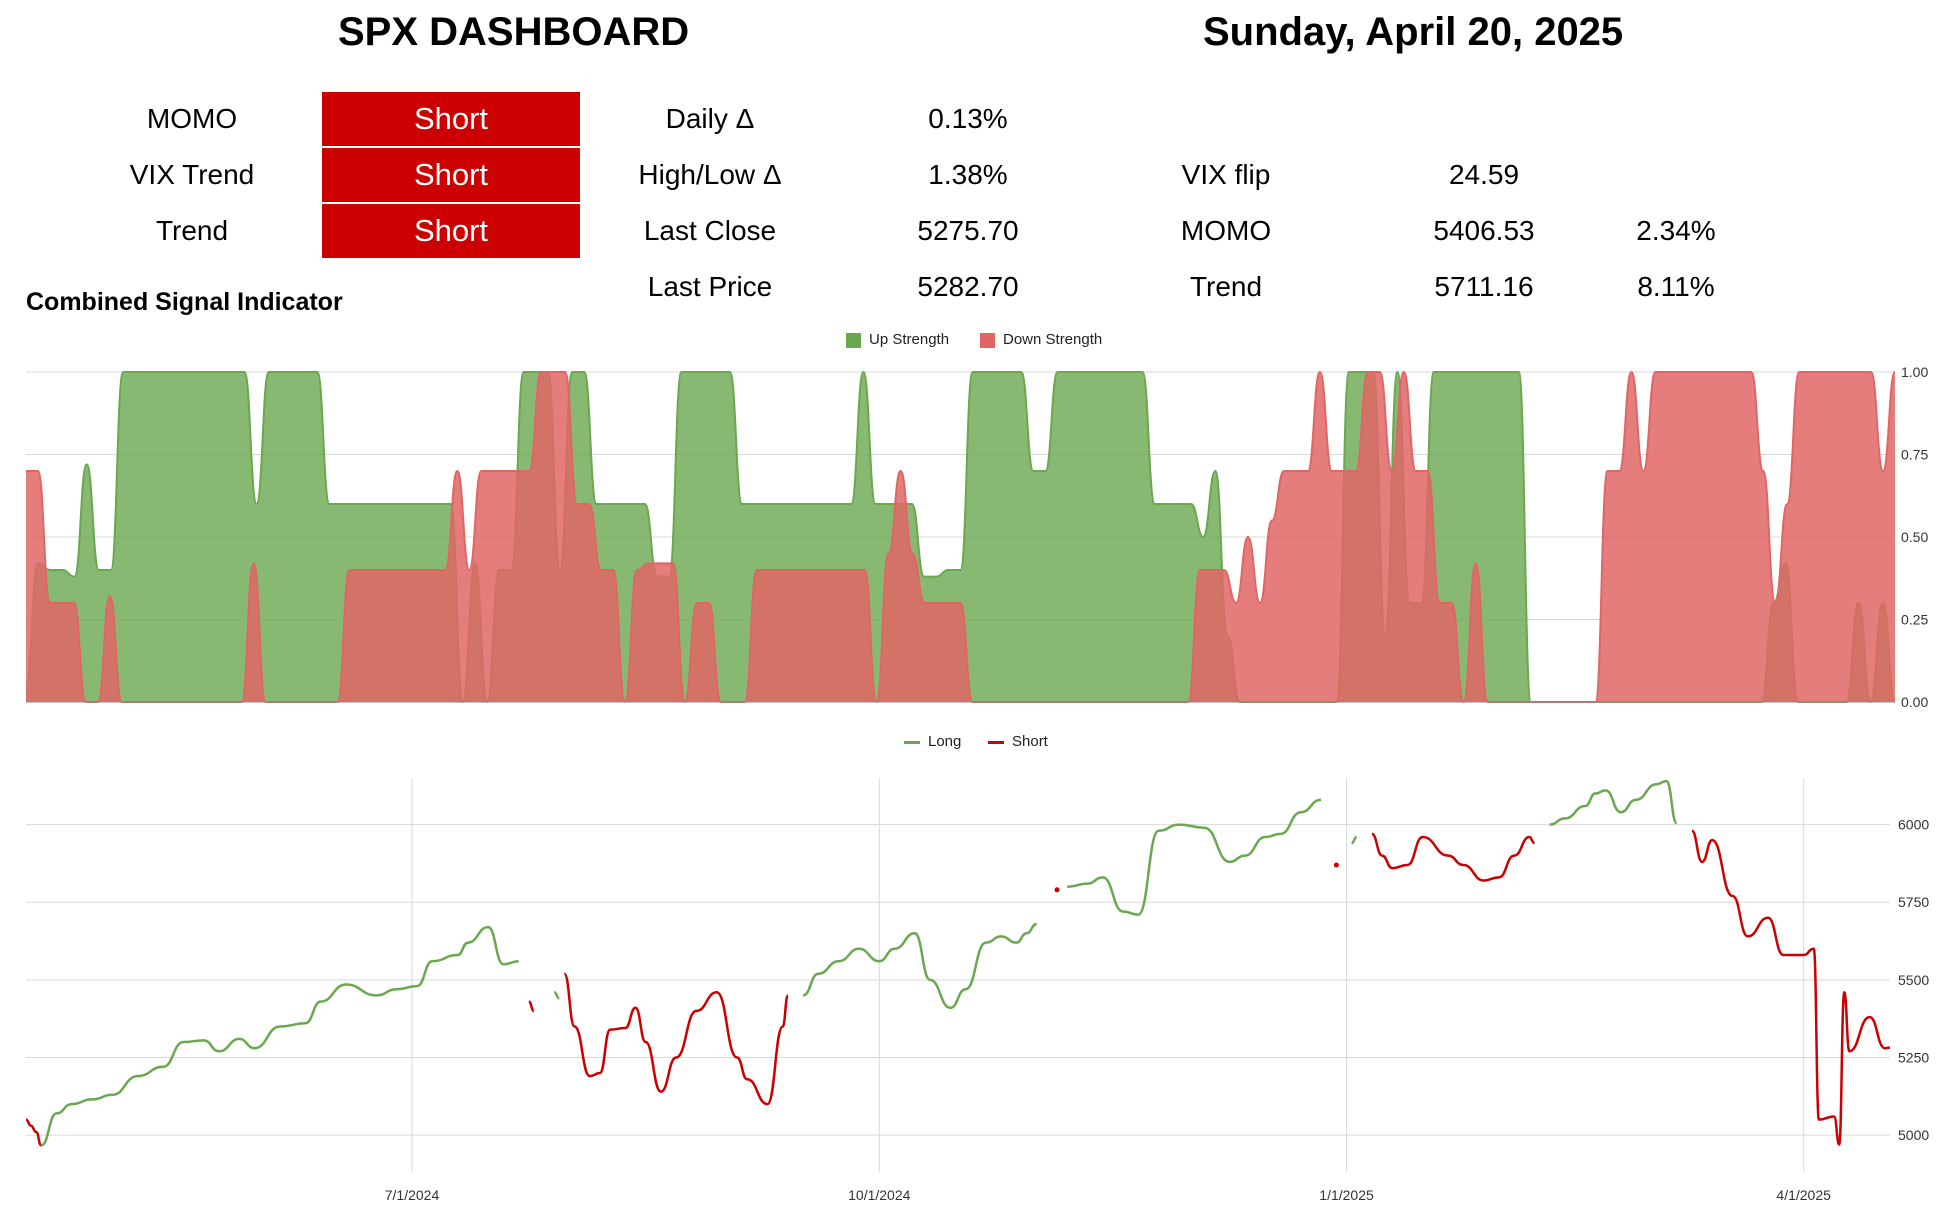 The image size is (1938, 1218). I want to click on x-tick-label: 10/1/2024, so click(879, 1195).